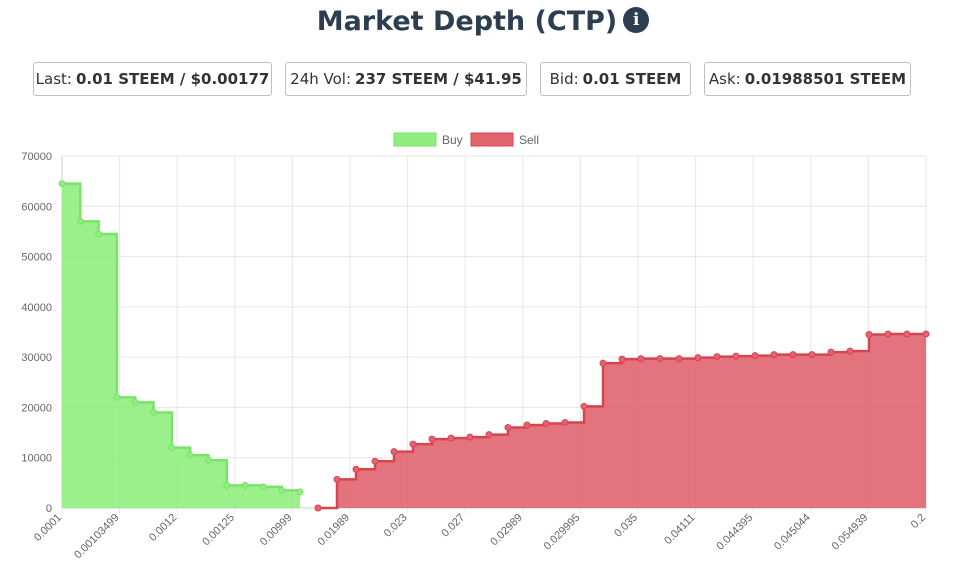  What do you see at coordinates (334, 530) in the screenshot?
I see `x-tick-label: 0.01989` at bounding box center [334, 530].